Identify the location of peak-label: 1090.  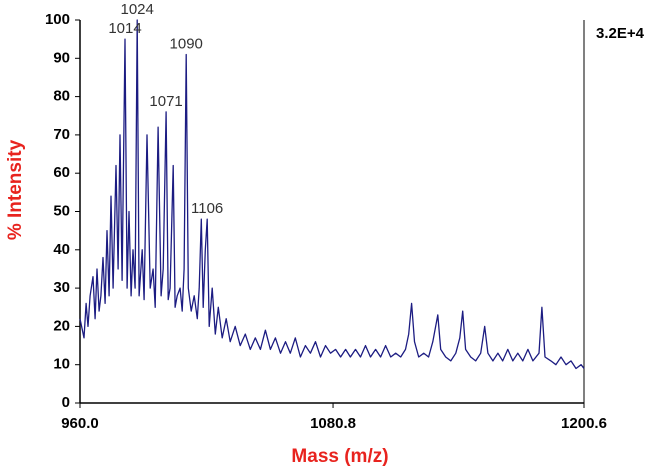
(186, 43).